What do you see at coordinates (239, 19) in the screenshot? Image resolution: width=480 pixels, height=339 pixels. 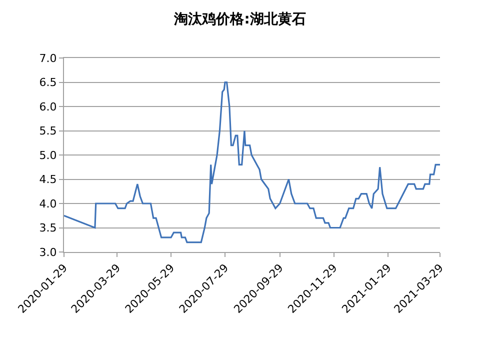 I see `chart-title: 淘汰鸡价格:湖北黄石` at bounding box center [239, 19].